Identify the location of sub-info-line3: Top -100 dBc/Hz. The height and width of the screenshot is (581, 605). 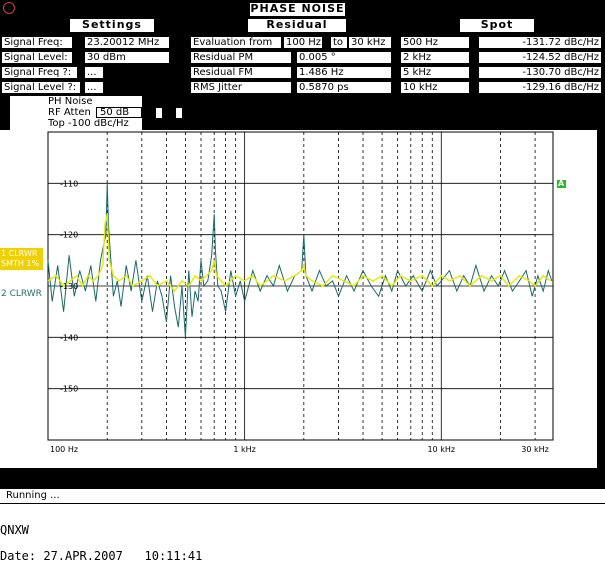
(88, 124).